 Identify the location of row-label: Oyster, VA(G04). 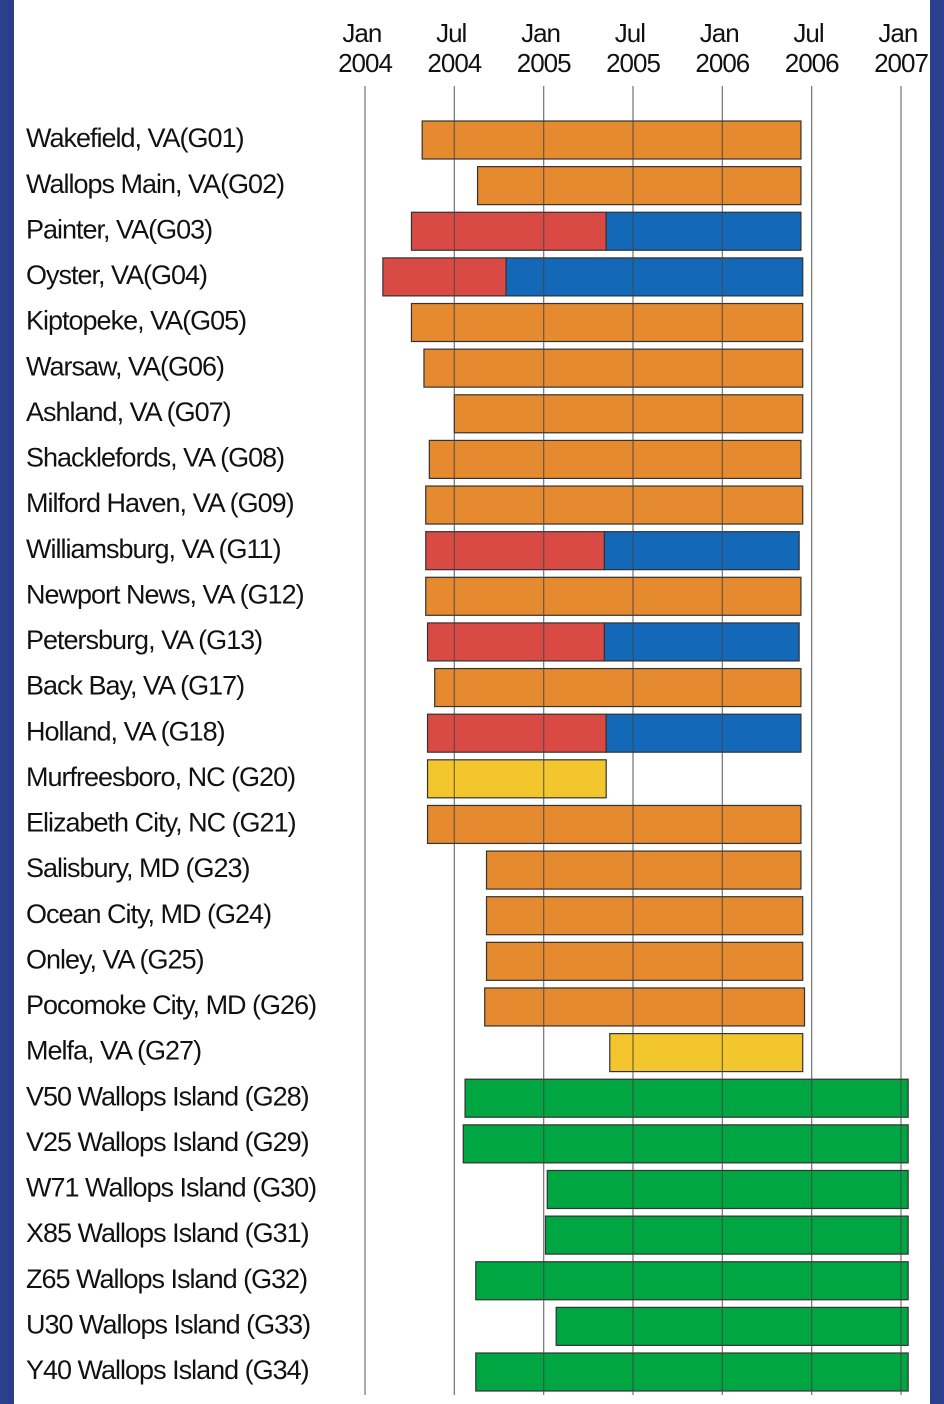
(116, 275).